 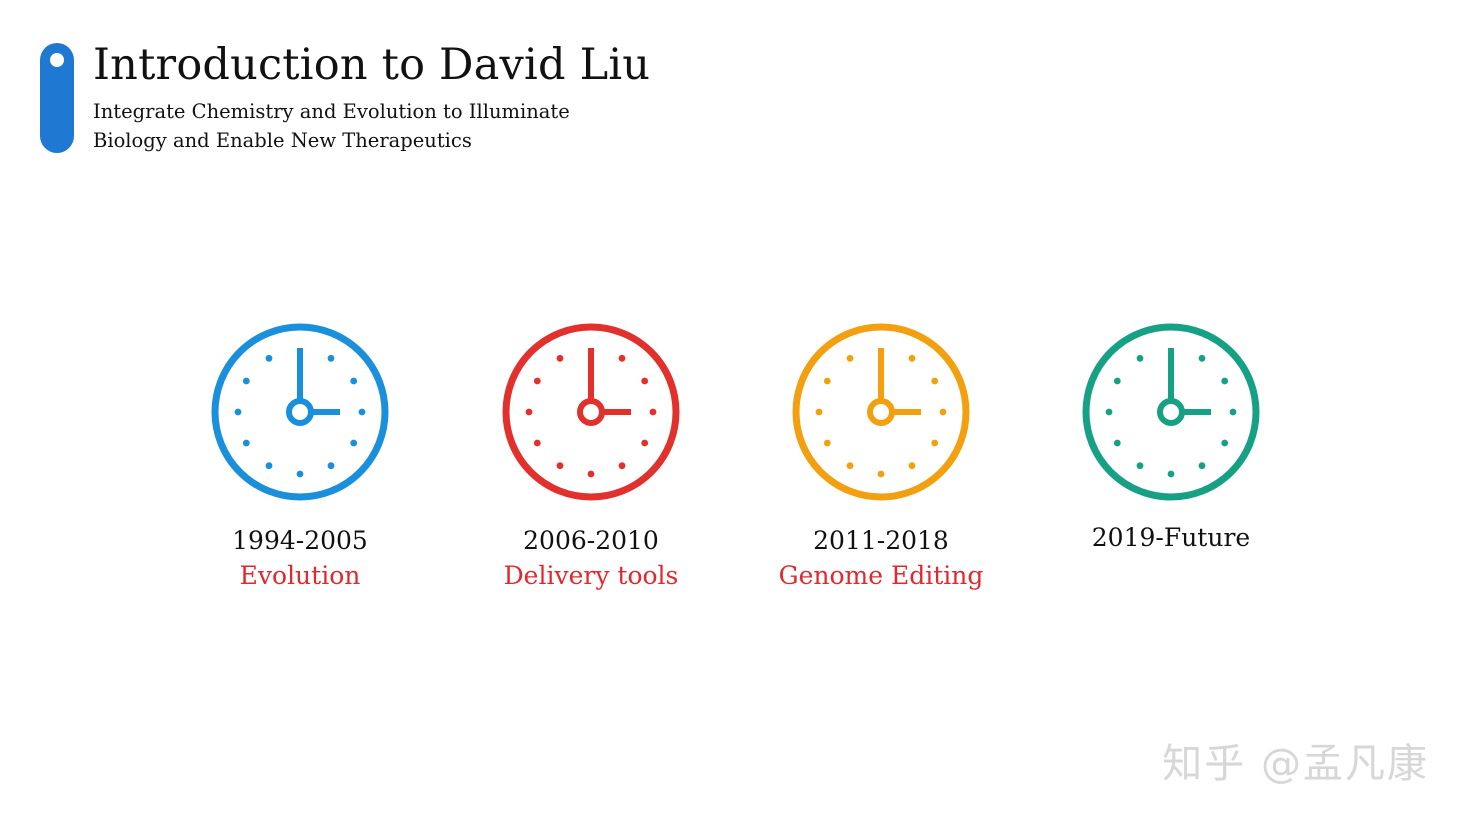 What do you see at coordinates (591, 540) in the screenshot?
I see `period-years: 2006-2010` at bounding box center [591, 540].